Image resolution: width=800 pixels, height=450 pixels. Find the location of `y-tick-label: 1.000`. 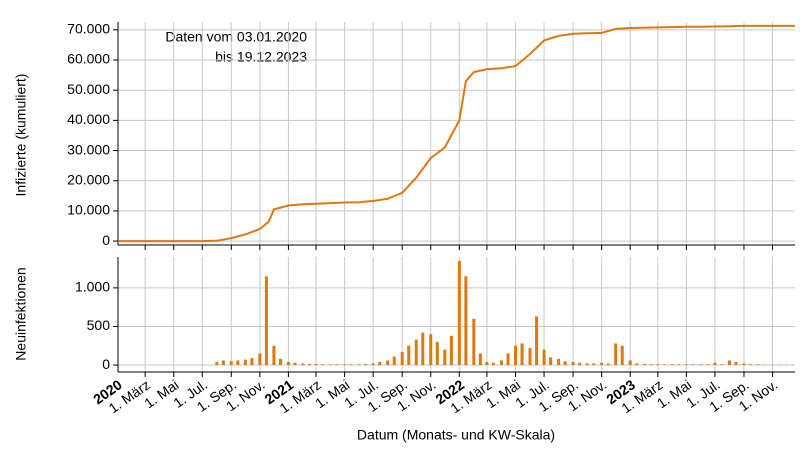

y-tick-label: 1.000 is located at coordinates (92, 287).